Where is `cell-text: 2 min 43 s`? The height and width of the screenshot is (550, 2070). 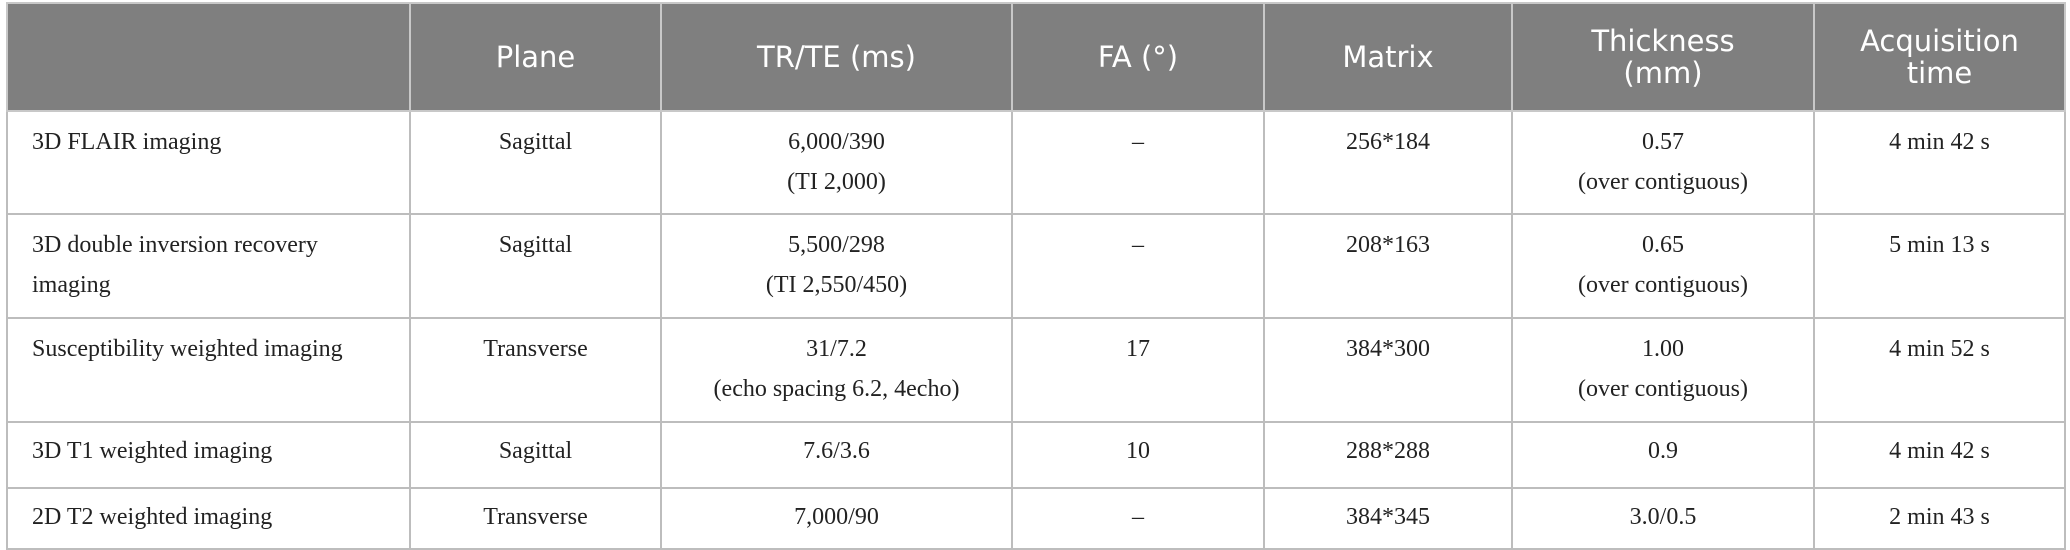 cell-text: 2 min 43 s is located at coordinates (1939, 517).